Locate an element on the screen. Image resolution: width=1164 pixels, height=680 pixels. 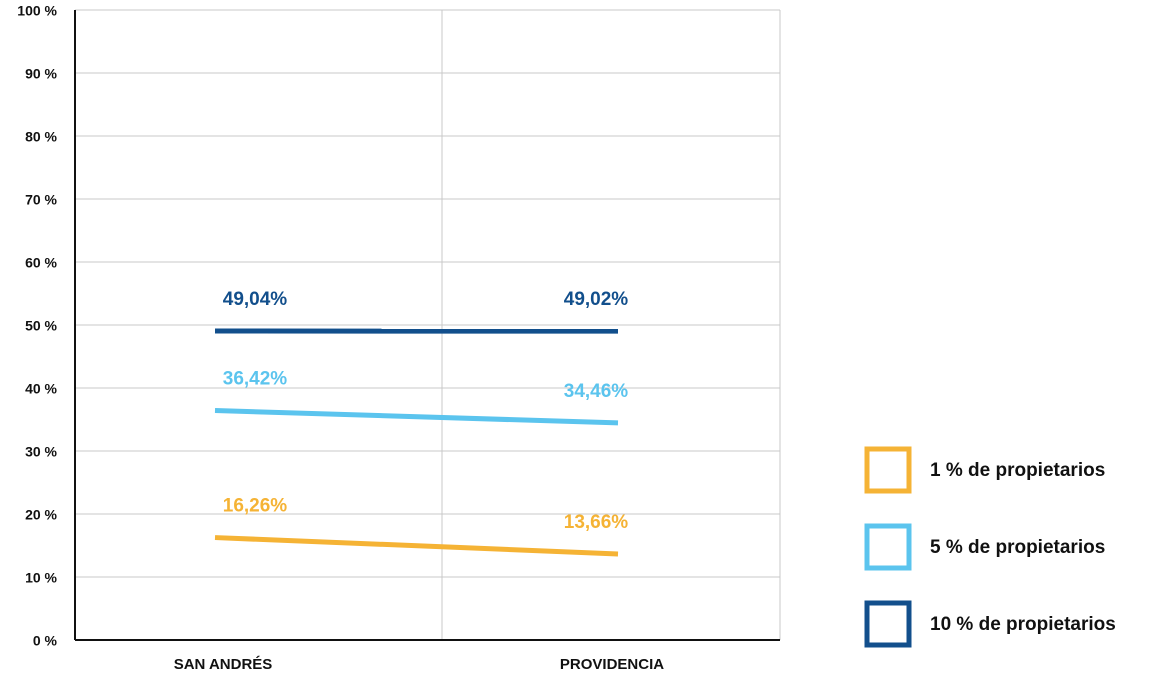
y-tick-label: 100 % is located at coordinates (37, 11).